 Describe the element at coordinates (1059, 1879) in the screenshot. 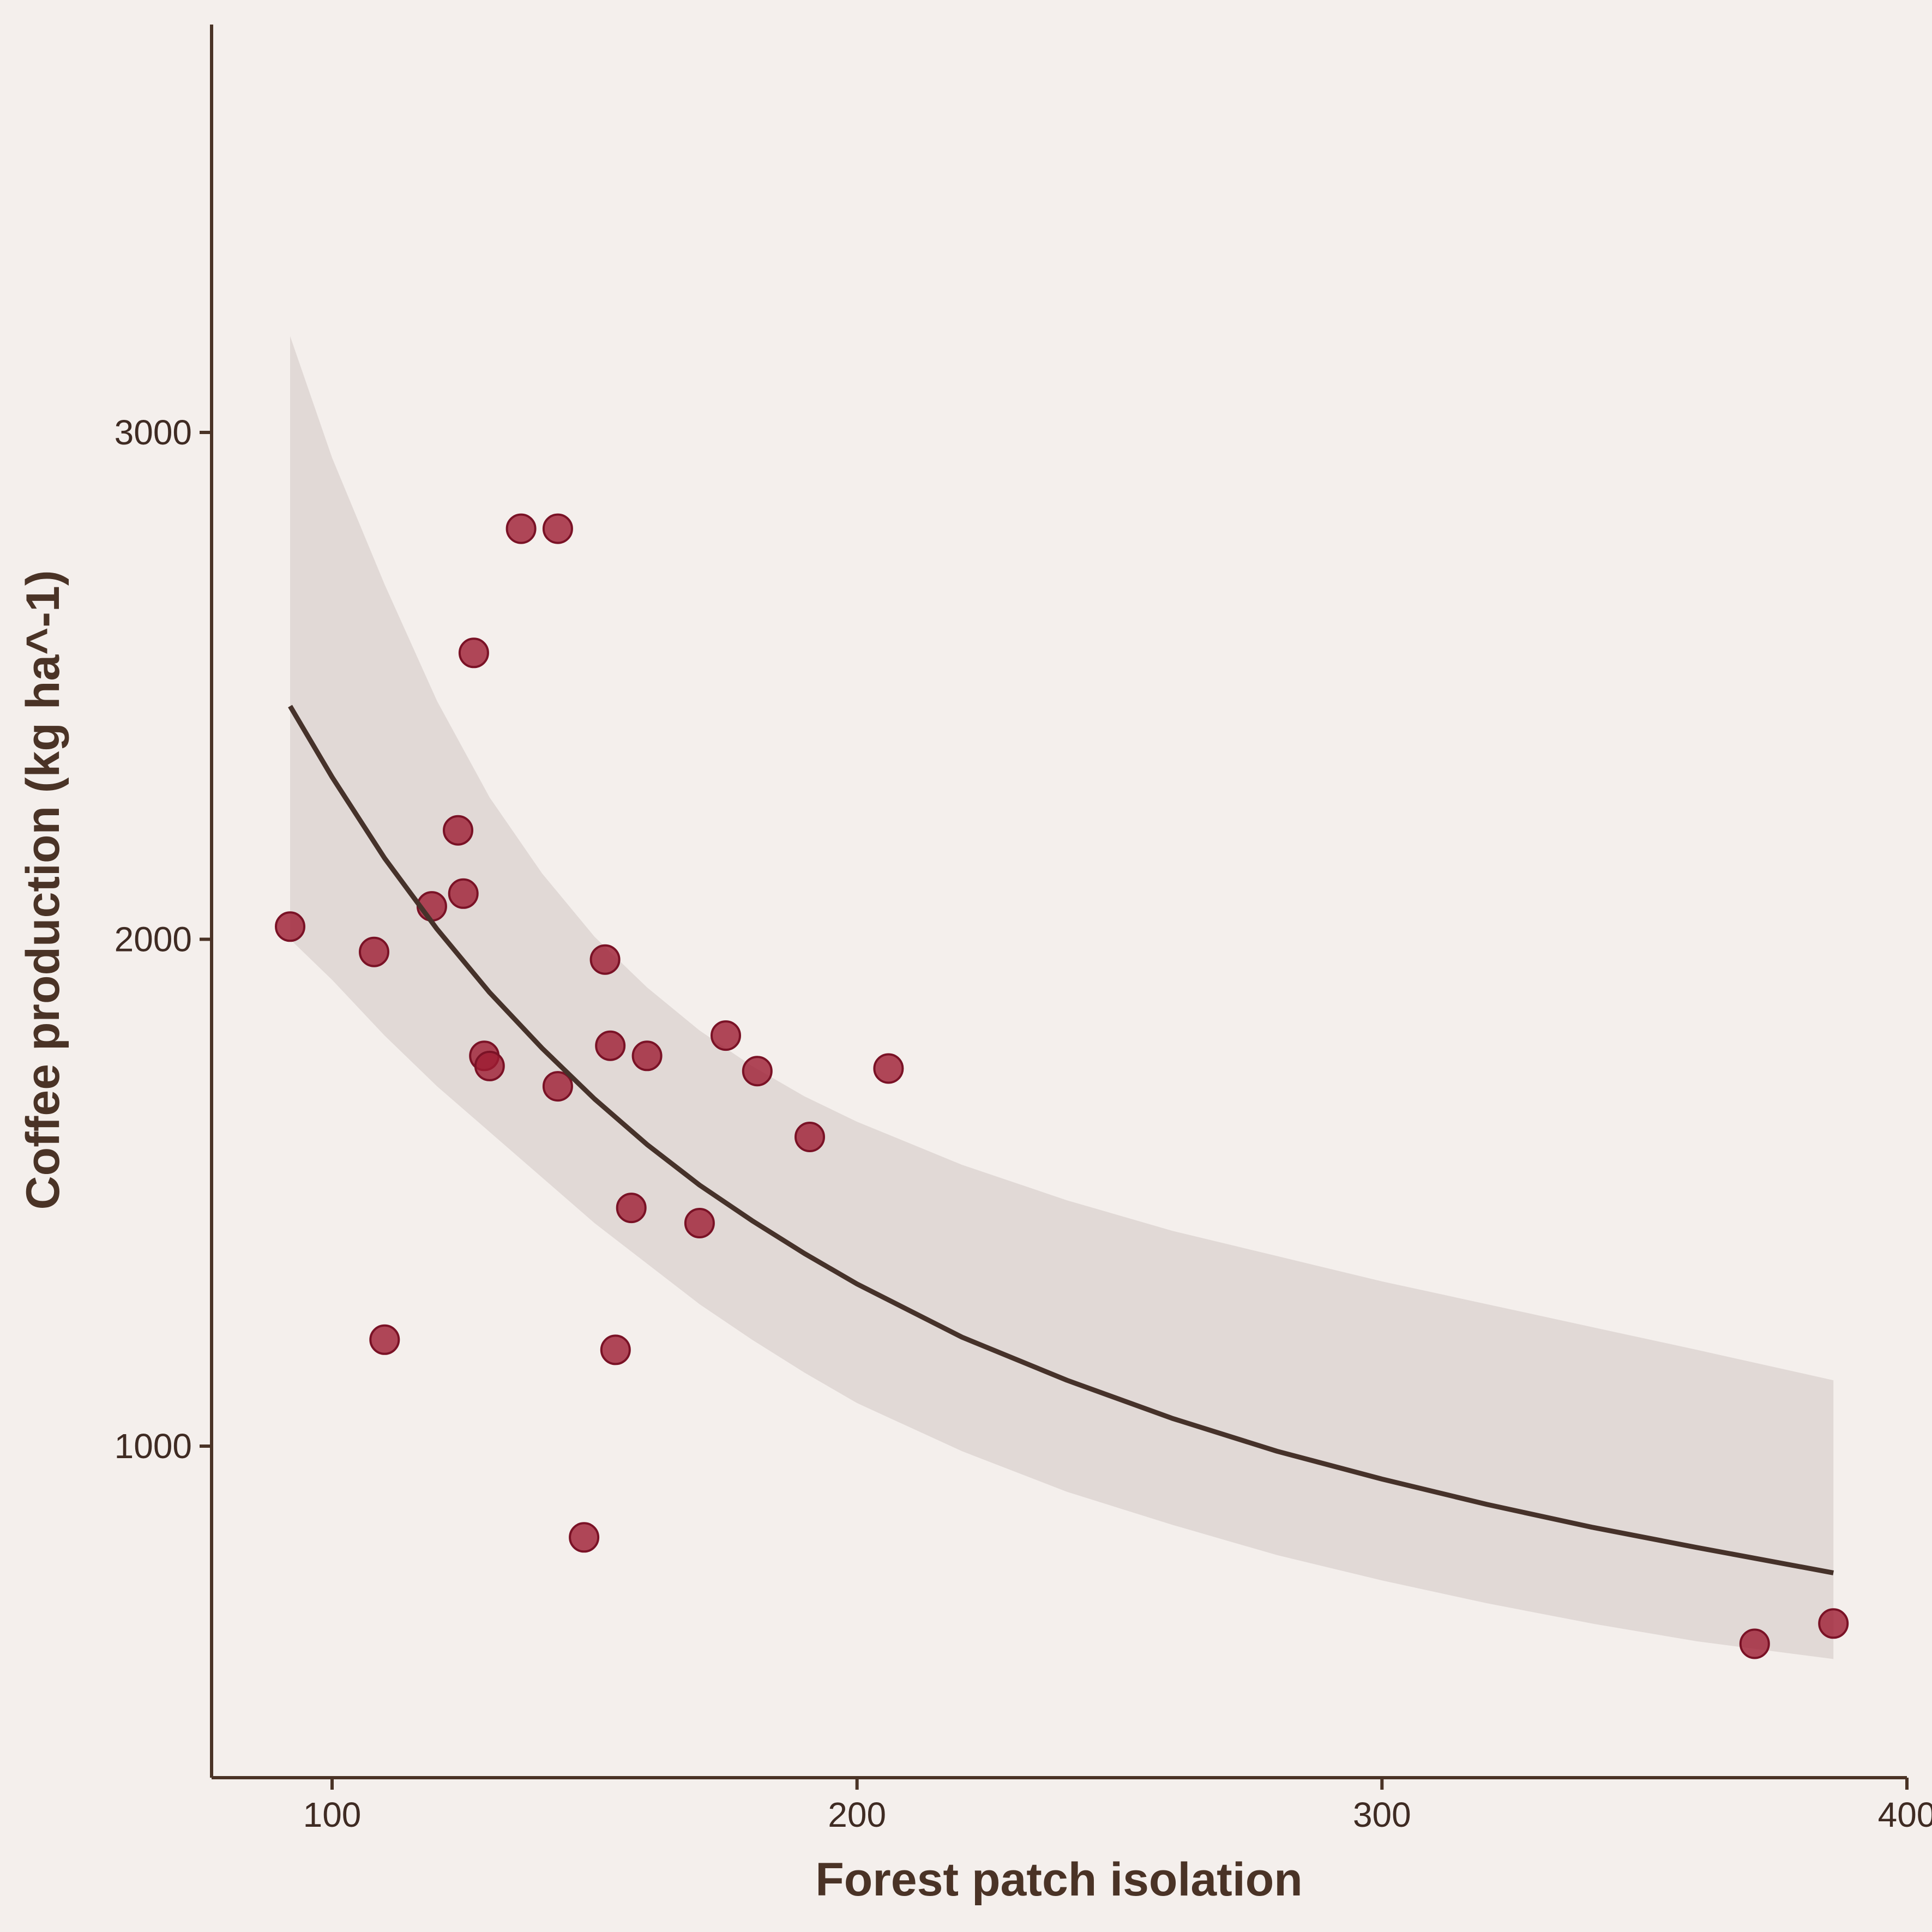

I see `x-axis-title: Forest patch isolation` at that location.